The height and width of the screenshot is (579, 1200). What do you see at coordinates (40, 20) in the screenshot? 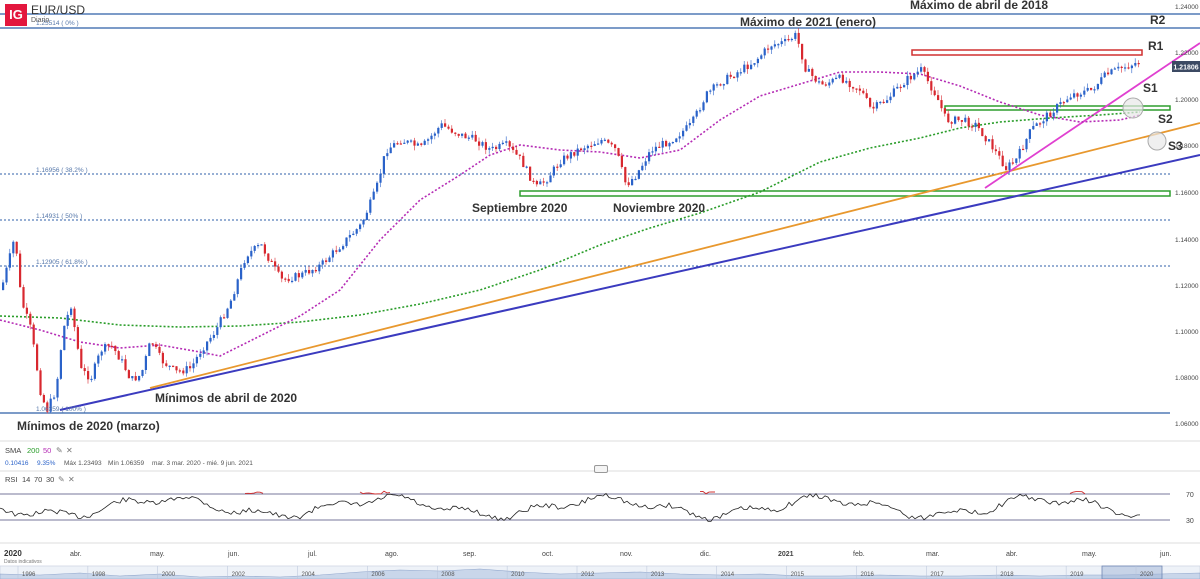
I see `timeframe-label: Diario` at bounding box center [40, 20].